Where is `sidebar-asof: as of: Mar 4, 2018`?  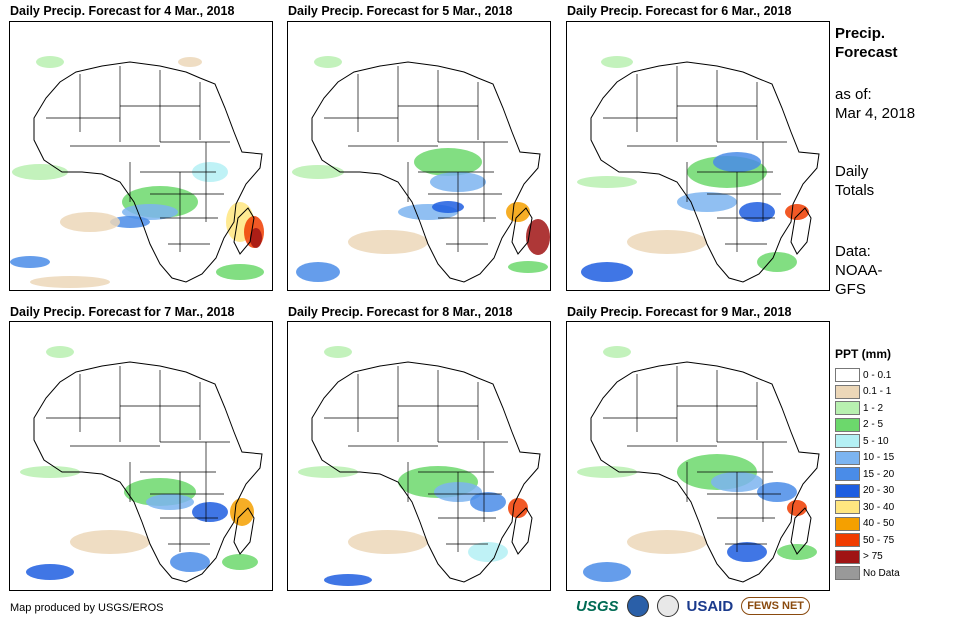
sidebar-asof: as of: Mar 4, 2018 is located at coordinates (875, 104).